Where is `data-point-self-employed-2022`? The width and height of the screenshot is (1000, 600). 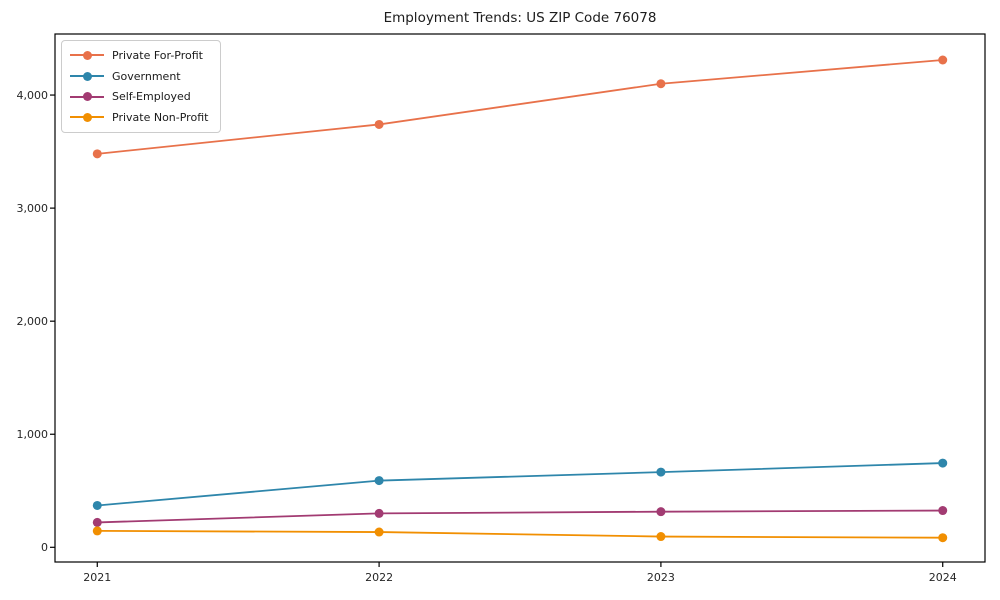
data-point-self-employed-2022 is located at coordinates (379, 513).